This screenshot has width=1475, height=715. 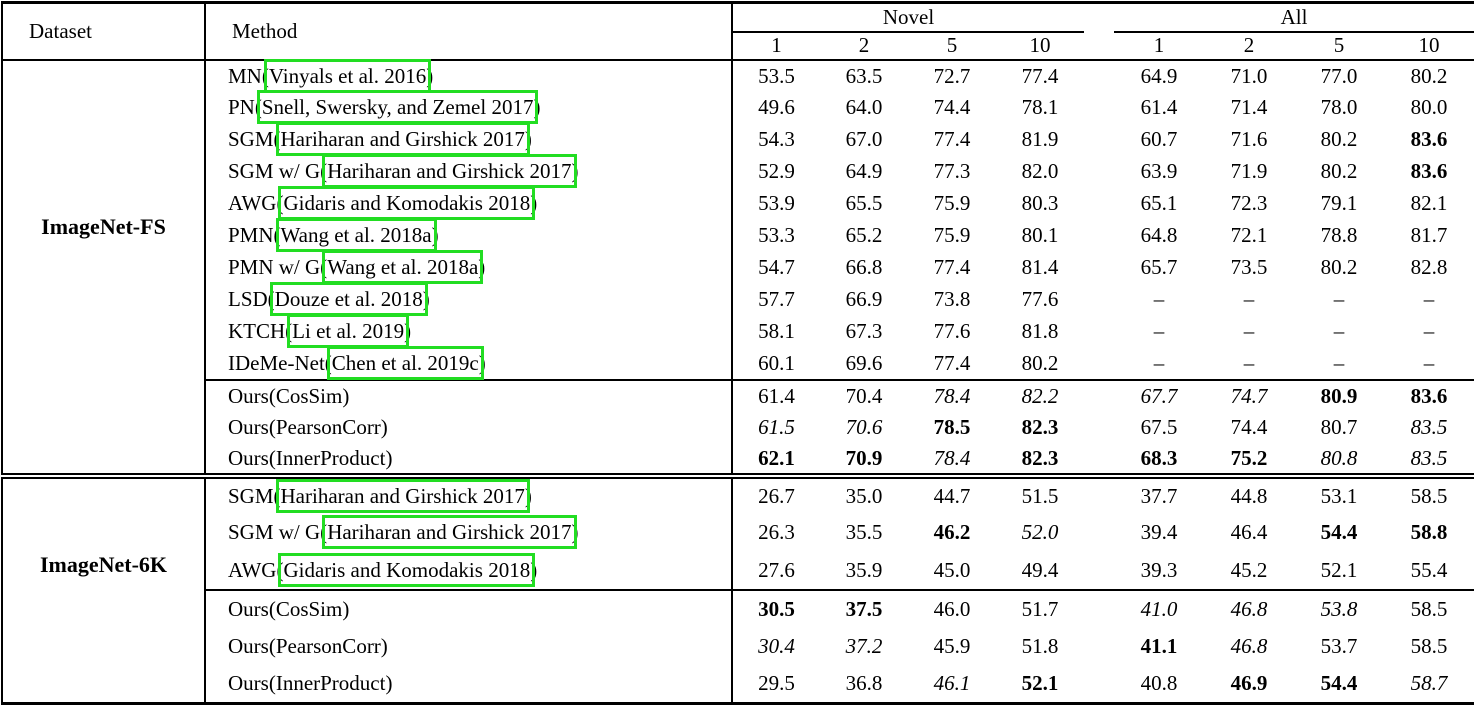 I want to click on method-label: PN(, so click(x=245, y=107).